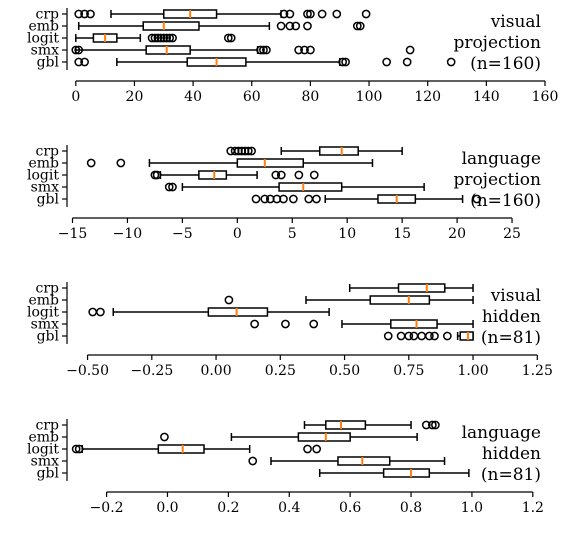 The height and width of the screenshot is (540, 562). Describe the element at coordinates (537, 371) in the screenshot. I see `x-tick-label: 1.25` at that location.